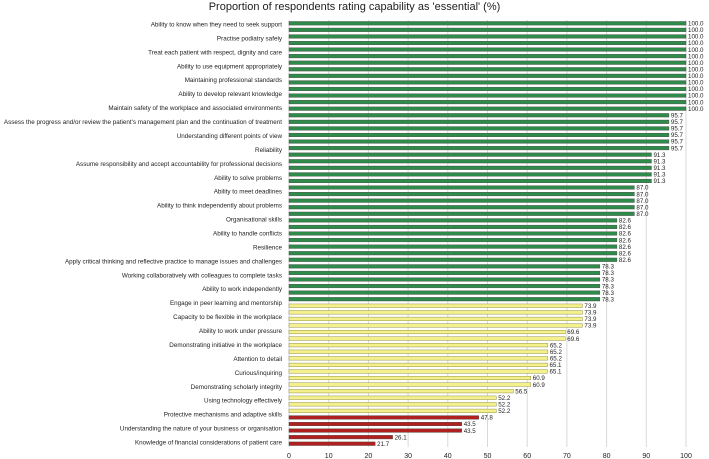  I want to click on bar-value-label: 87.0, so click(642, 194).